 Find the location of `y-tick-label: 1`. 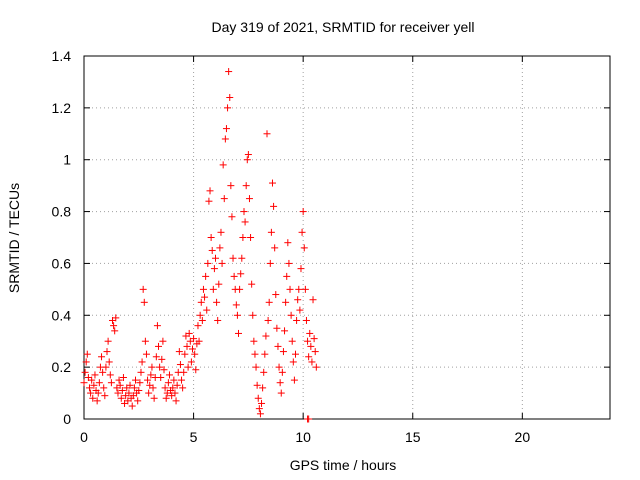

y-tick-label: 1 is located at coordinates (67, 160).